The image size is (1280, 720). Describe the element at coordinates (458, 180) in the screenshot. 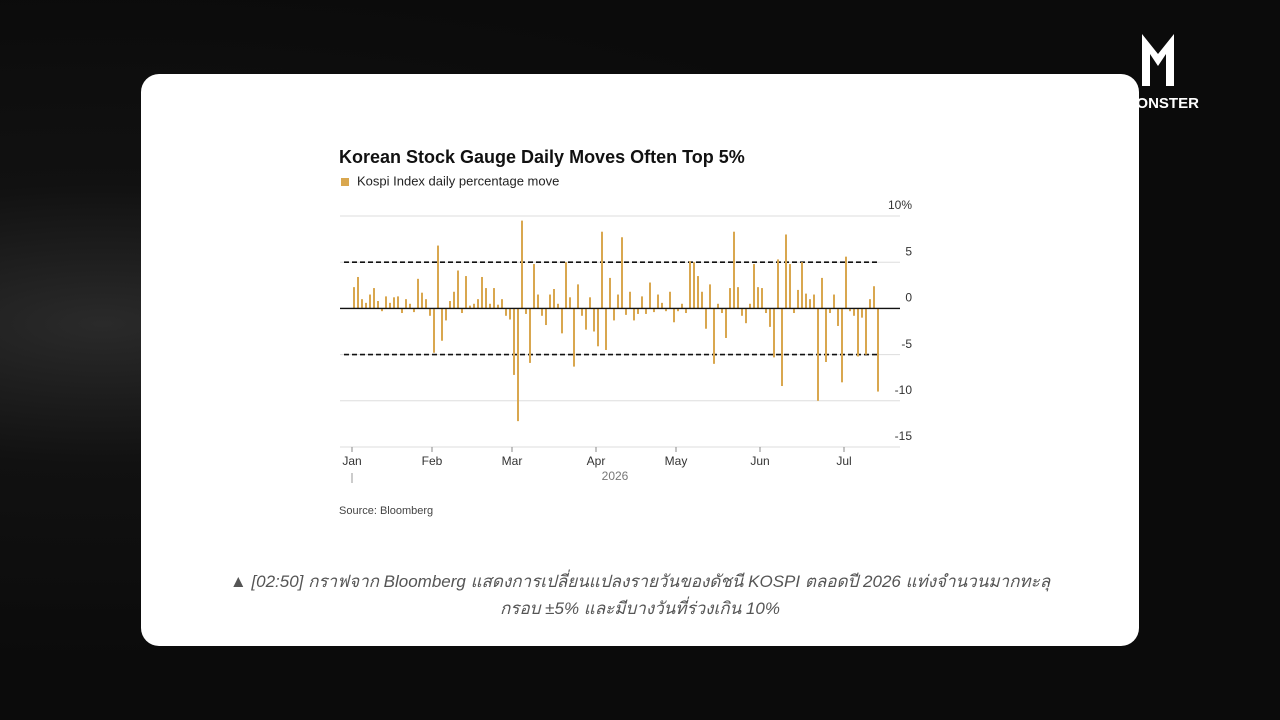

I see `legend-label: Kospi Index daily percentage move` at that location.